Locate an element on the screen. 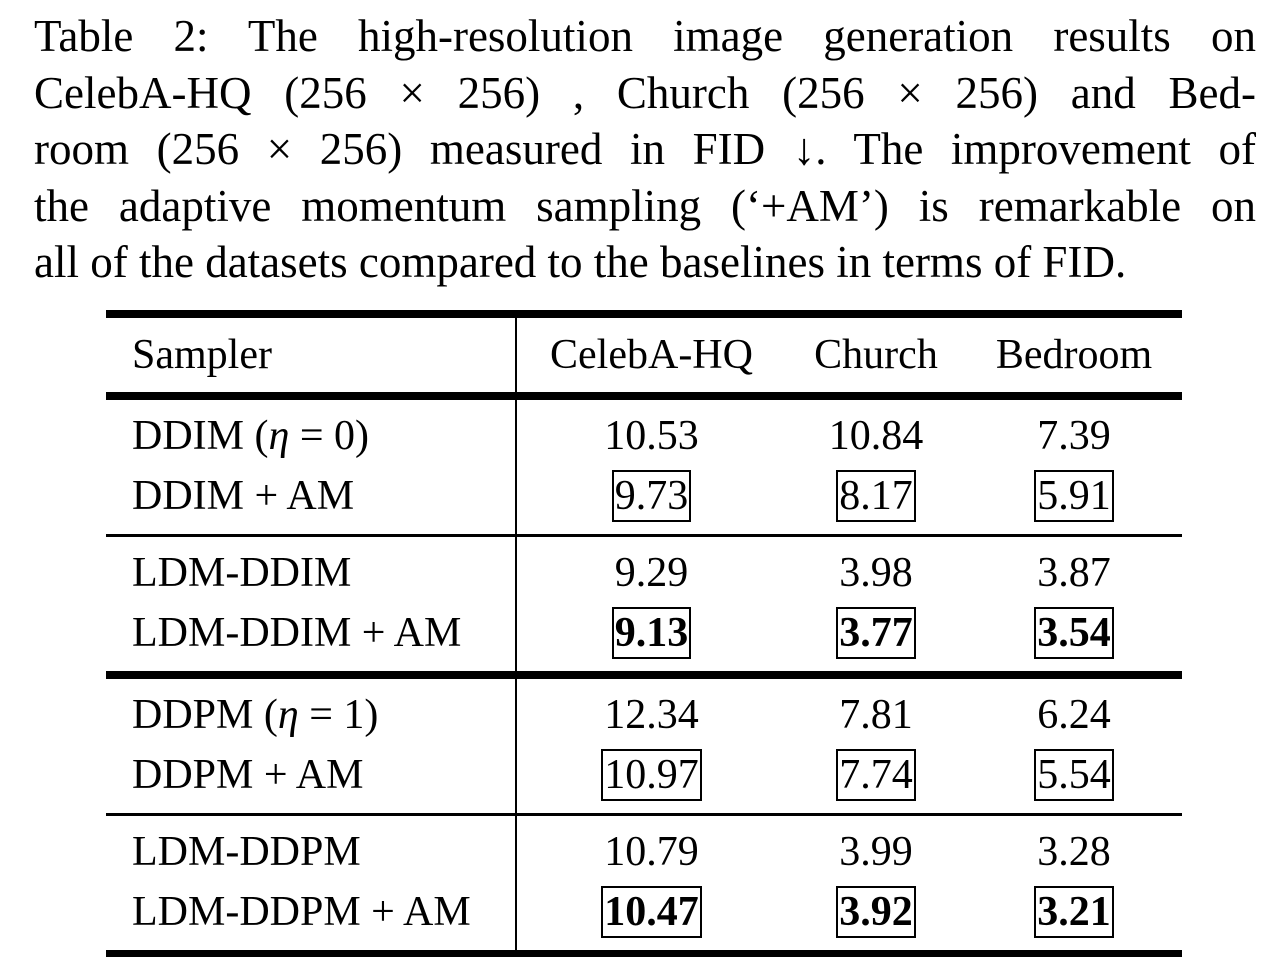  value-bedroom: 7.39 is located at coordinates (1074, 436).